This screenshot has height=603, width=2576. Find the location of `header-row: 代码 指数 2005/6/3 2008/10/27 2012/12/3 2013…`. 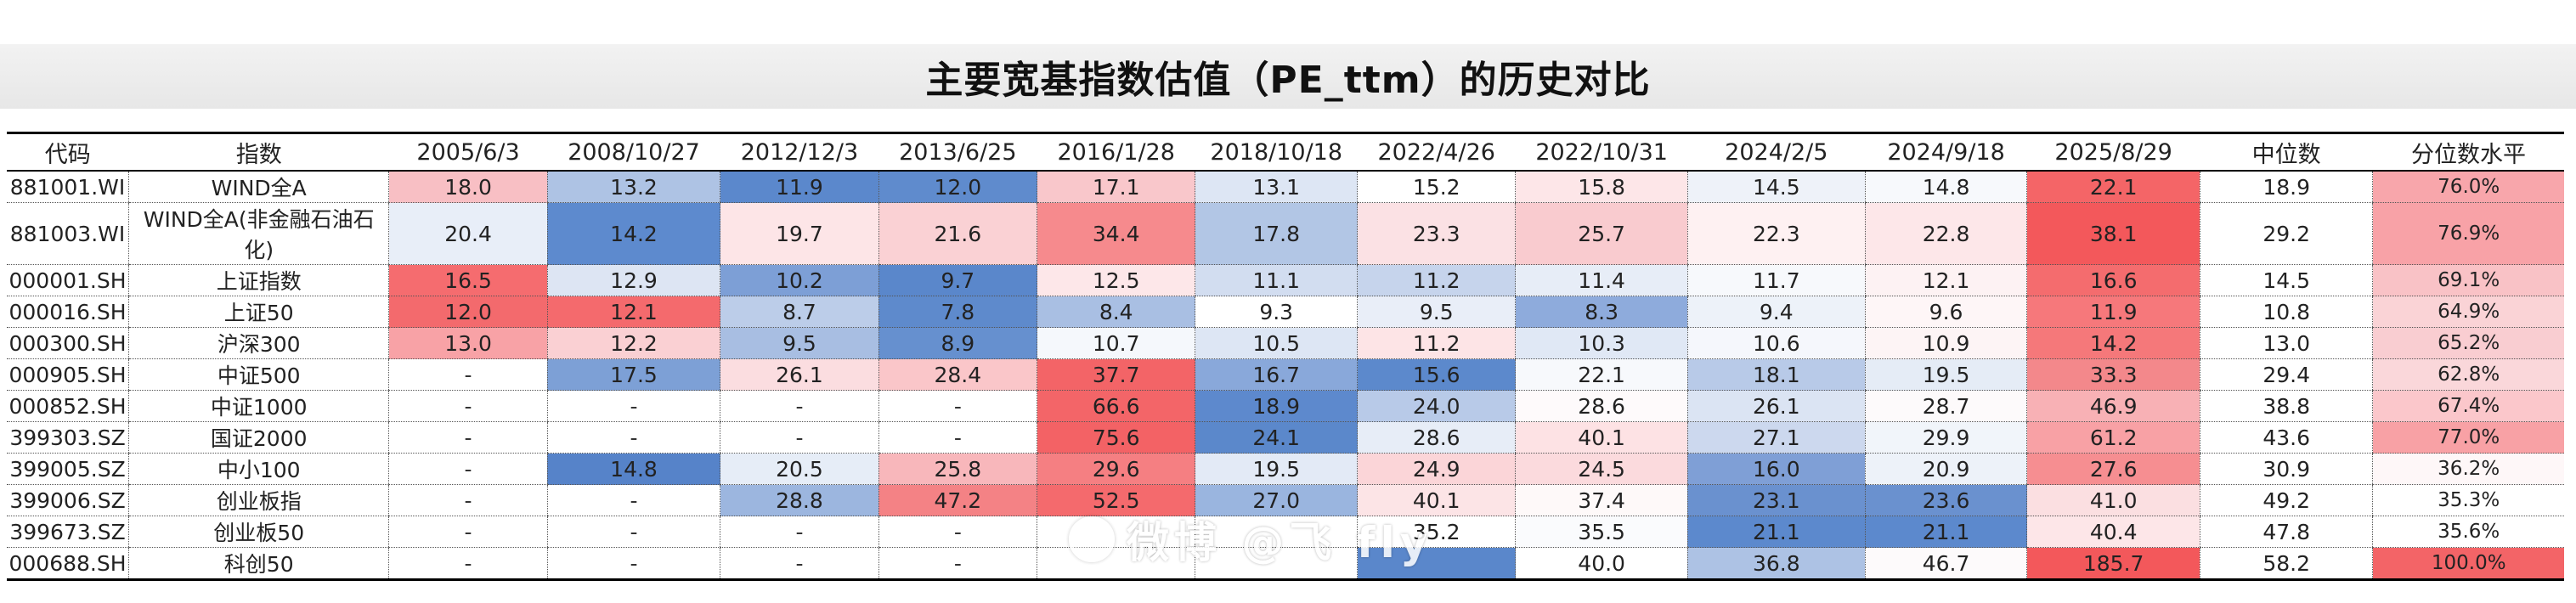

header-row: 代码 指数 2005/6/3 2008/10/27 2012/12/3 2013… is located at coordinates (1285, 152).